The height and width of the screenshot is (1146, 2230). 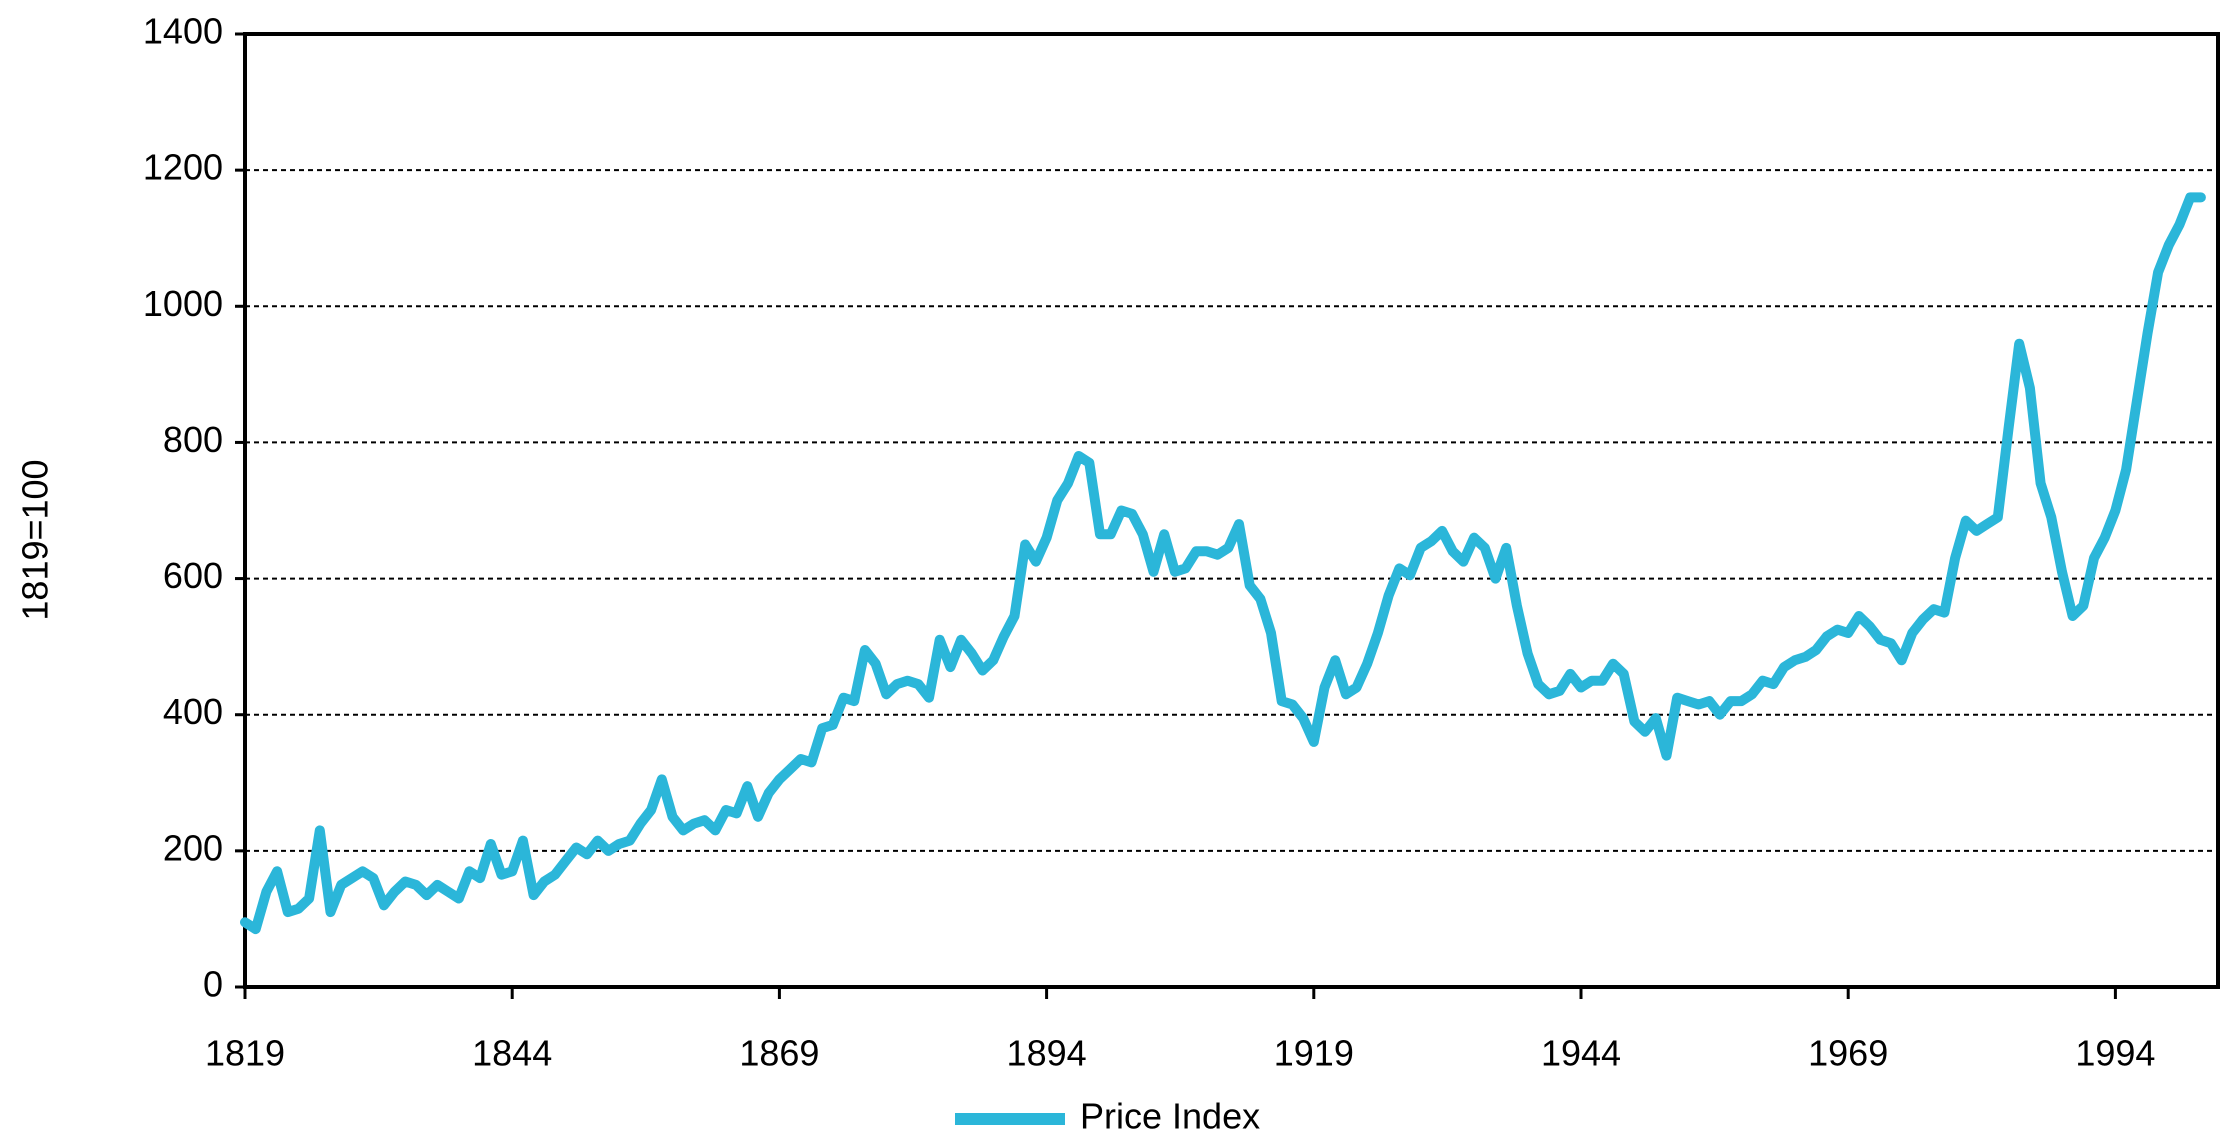 What do you see at coordinates (35, 539) in the screenshot?
I see `y-axis-title: 1819=100` at bounding box center [35, 539].